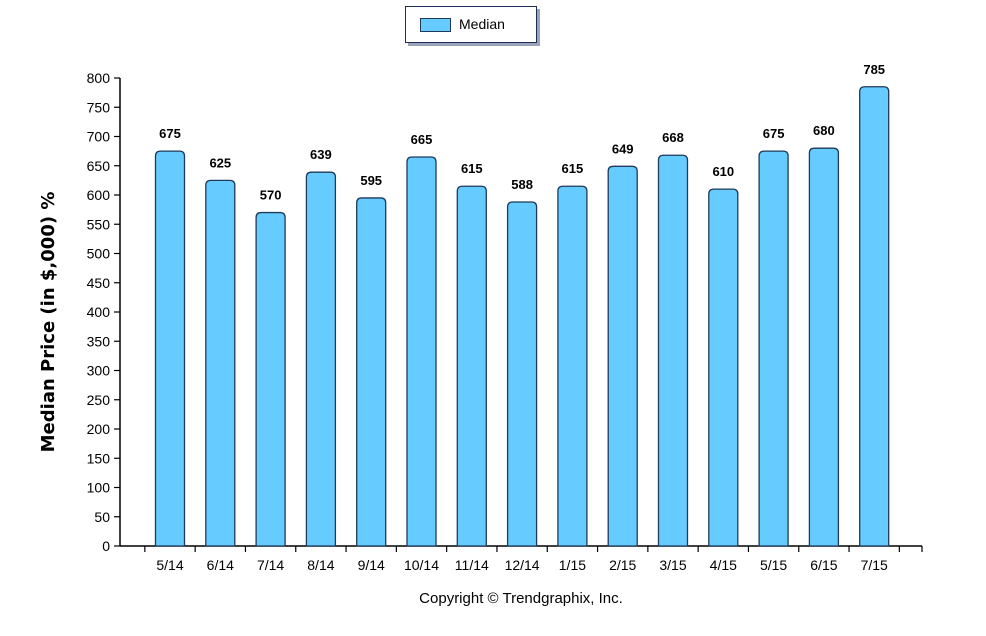  What do you see at coordinates (99, 224) in the screenshot?
I see `y-tick-label: 550` at bounding box center [99, 224].